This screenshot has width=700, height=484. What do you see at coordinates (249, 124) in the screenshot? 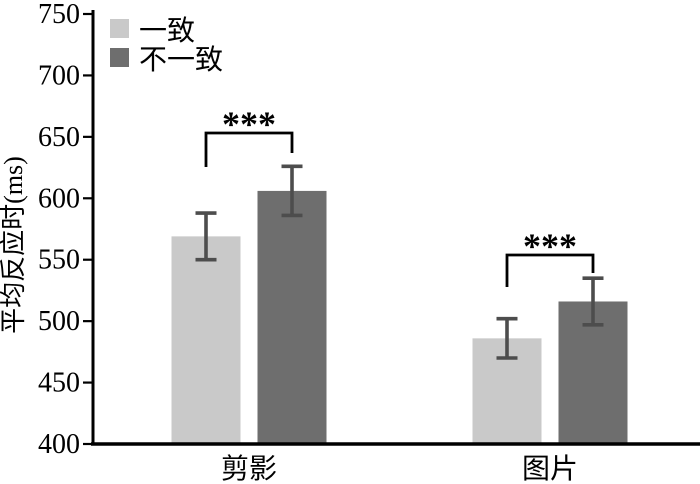
I see `significance-stars-group1: ***` at bounding box center [249, 124].